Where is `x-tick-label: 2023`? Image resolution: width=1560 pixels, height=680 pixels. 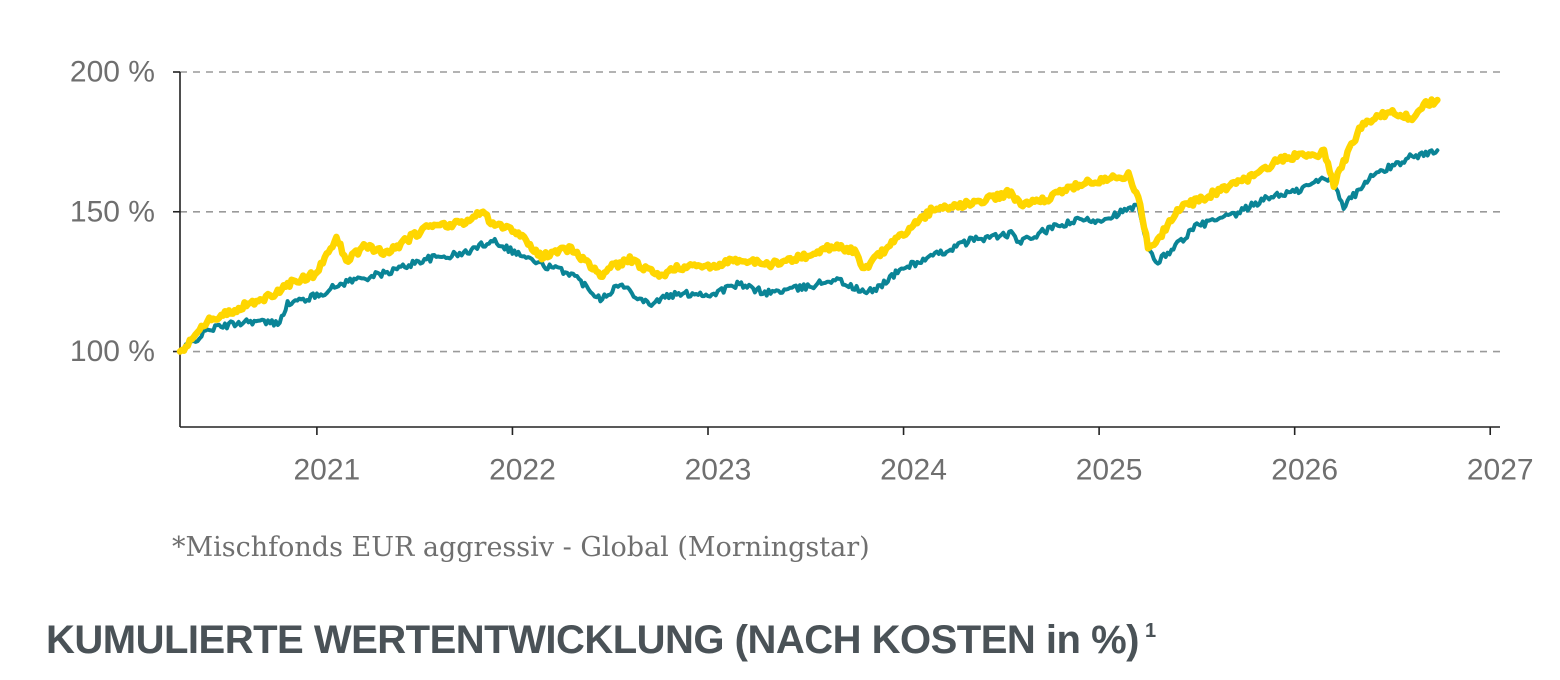 x-tick-label: 2023 is located at coordinates (718, 470).